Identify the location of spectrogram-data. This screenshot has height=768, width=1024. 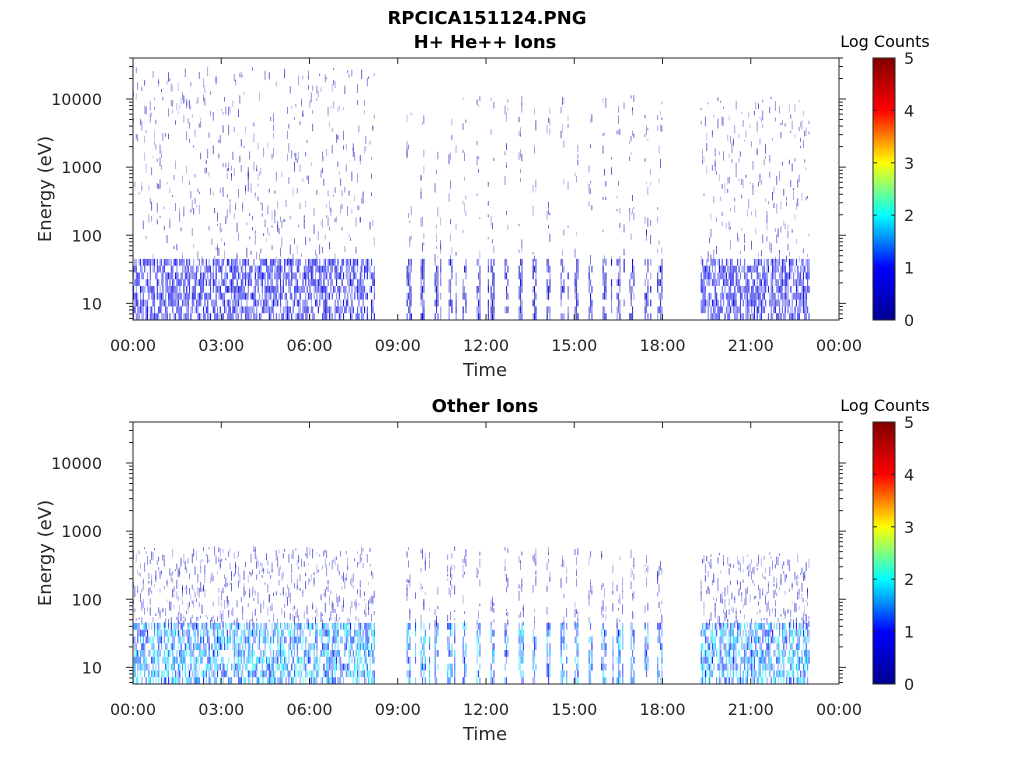
(471, 615).